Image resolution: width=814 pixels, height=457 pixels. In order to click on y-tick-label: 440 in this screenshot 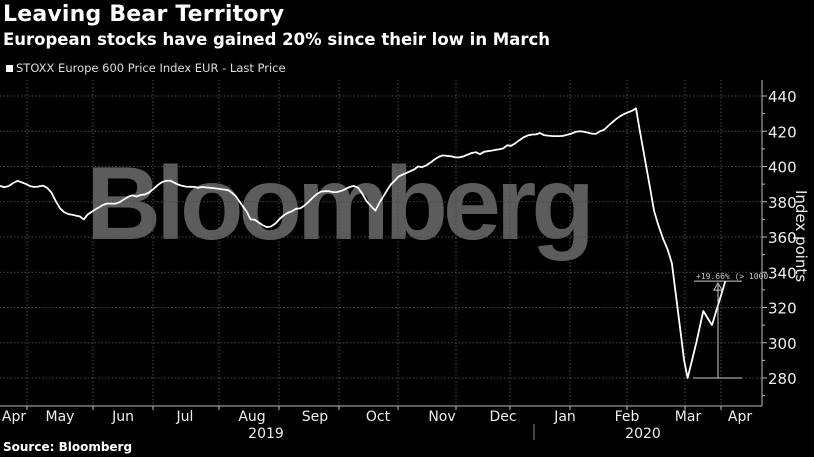, I will do `click(782, 97)`.